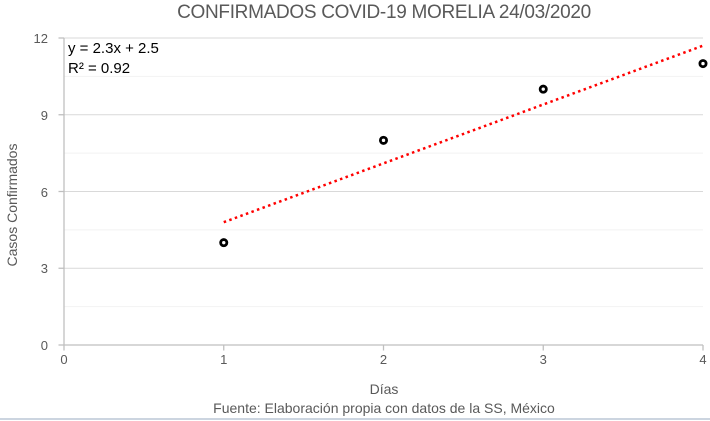 Image resolution: width=710 pixels, height=421 pixels. I want to click on y-tick-label: 0, so click(44, 345).